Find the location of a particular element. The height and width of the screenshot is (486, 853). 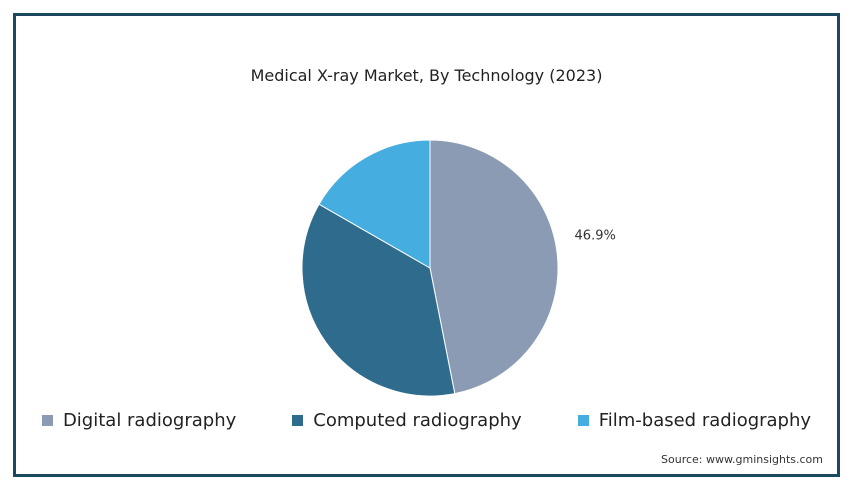

legend-item-computed-radiography: Computed radiography is located at coordinates (407, 420).